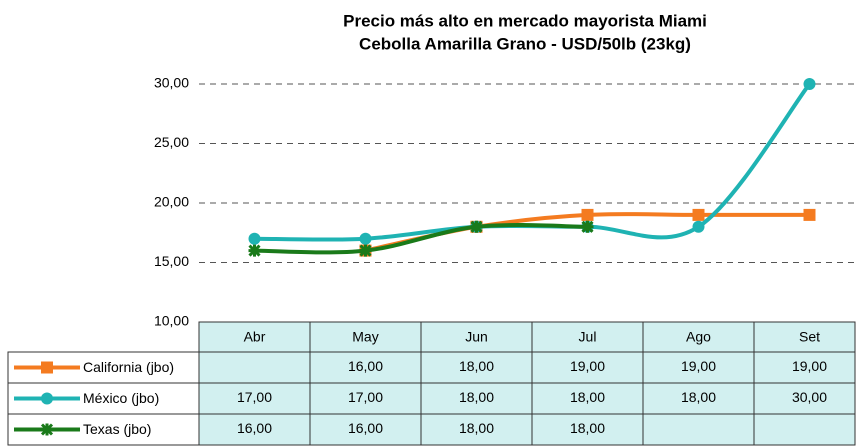 The width and height of the screenshot is (856, 448). I want to click on y-tick-label: 30,00, so click(171, 83).